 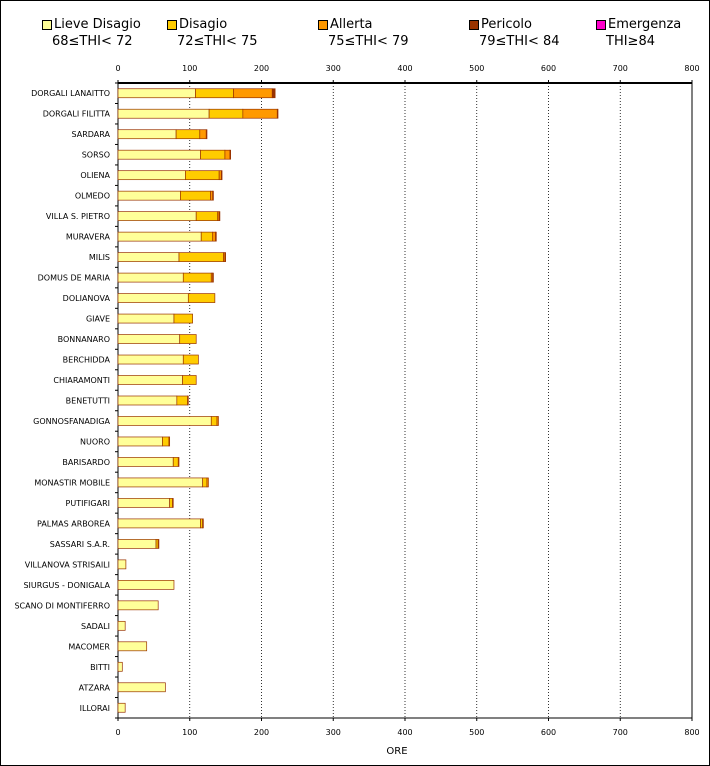 What do you see at coordinates (86, 462) in the screenshot?
I see `category-label: BARISARDO` at bounding box center [86, 462].